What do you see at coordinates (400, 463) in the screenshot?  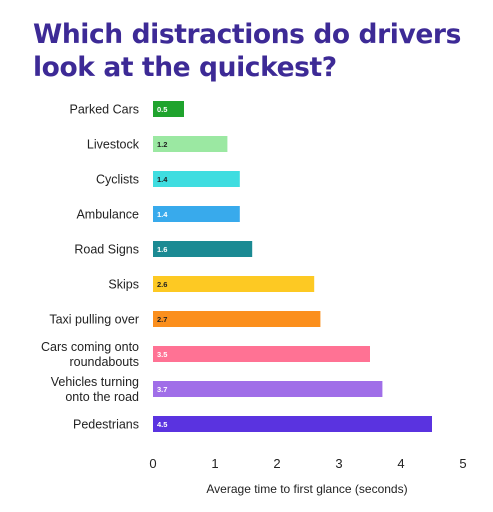 I see `x-tick-label-4: 4` at bounding box center [400, 463].